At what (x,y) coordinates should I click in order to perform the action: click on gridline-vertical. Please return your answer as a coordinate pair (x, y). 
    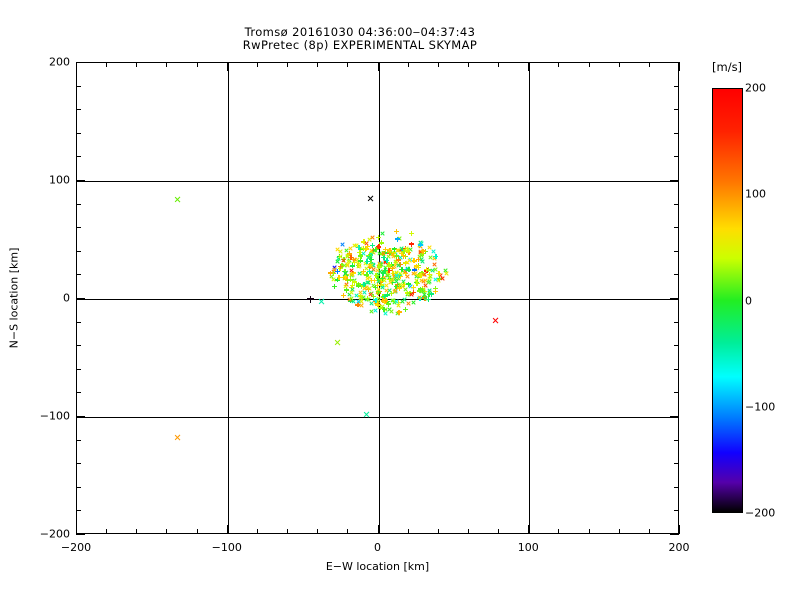
    Looking at the image, I should click on (379, 298).